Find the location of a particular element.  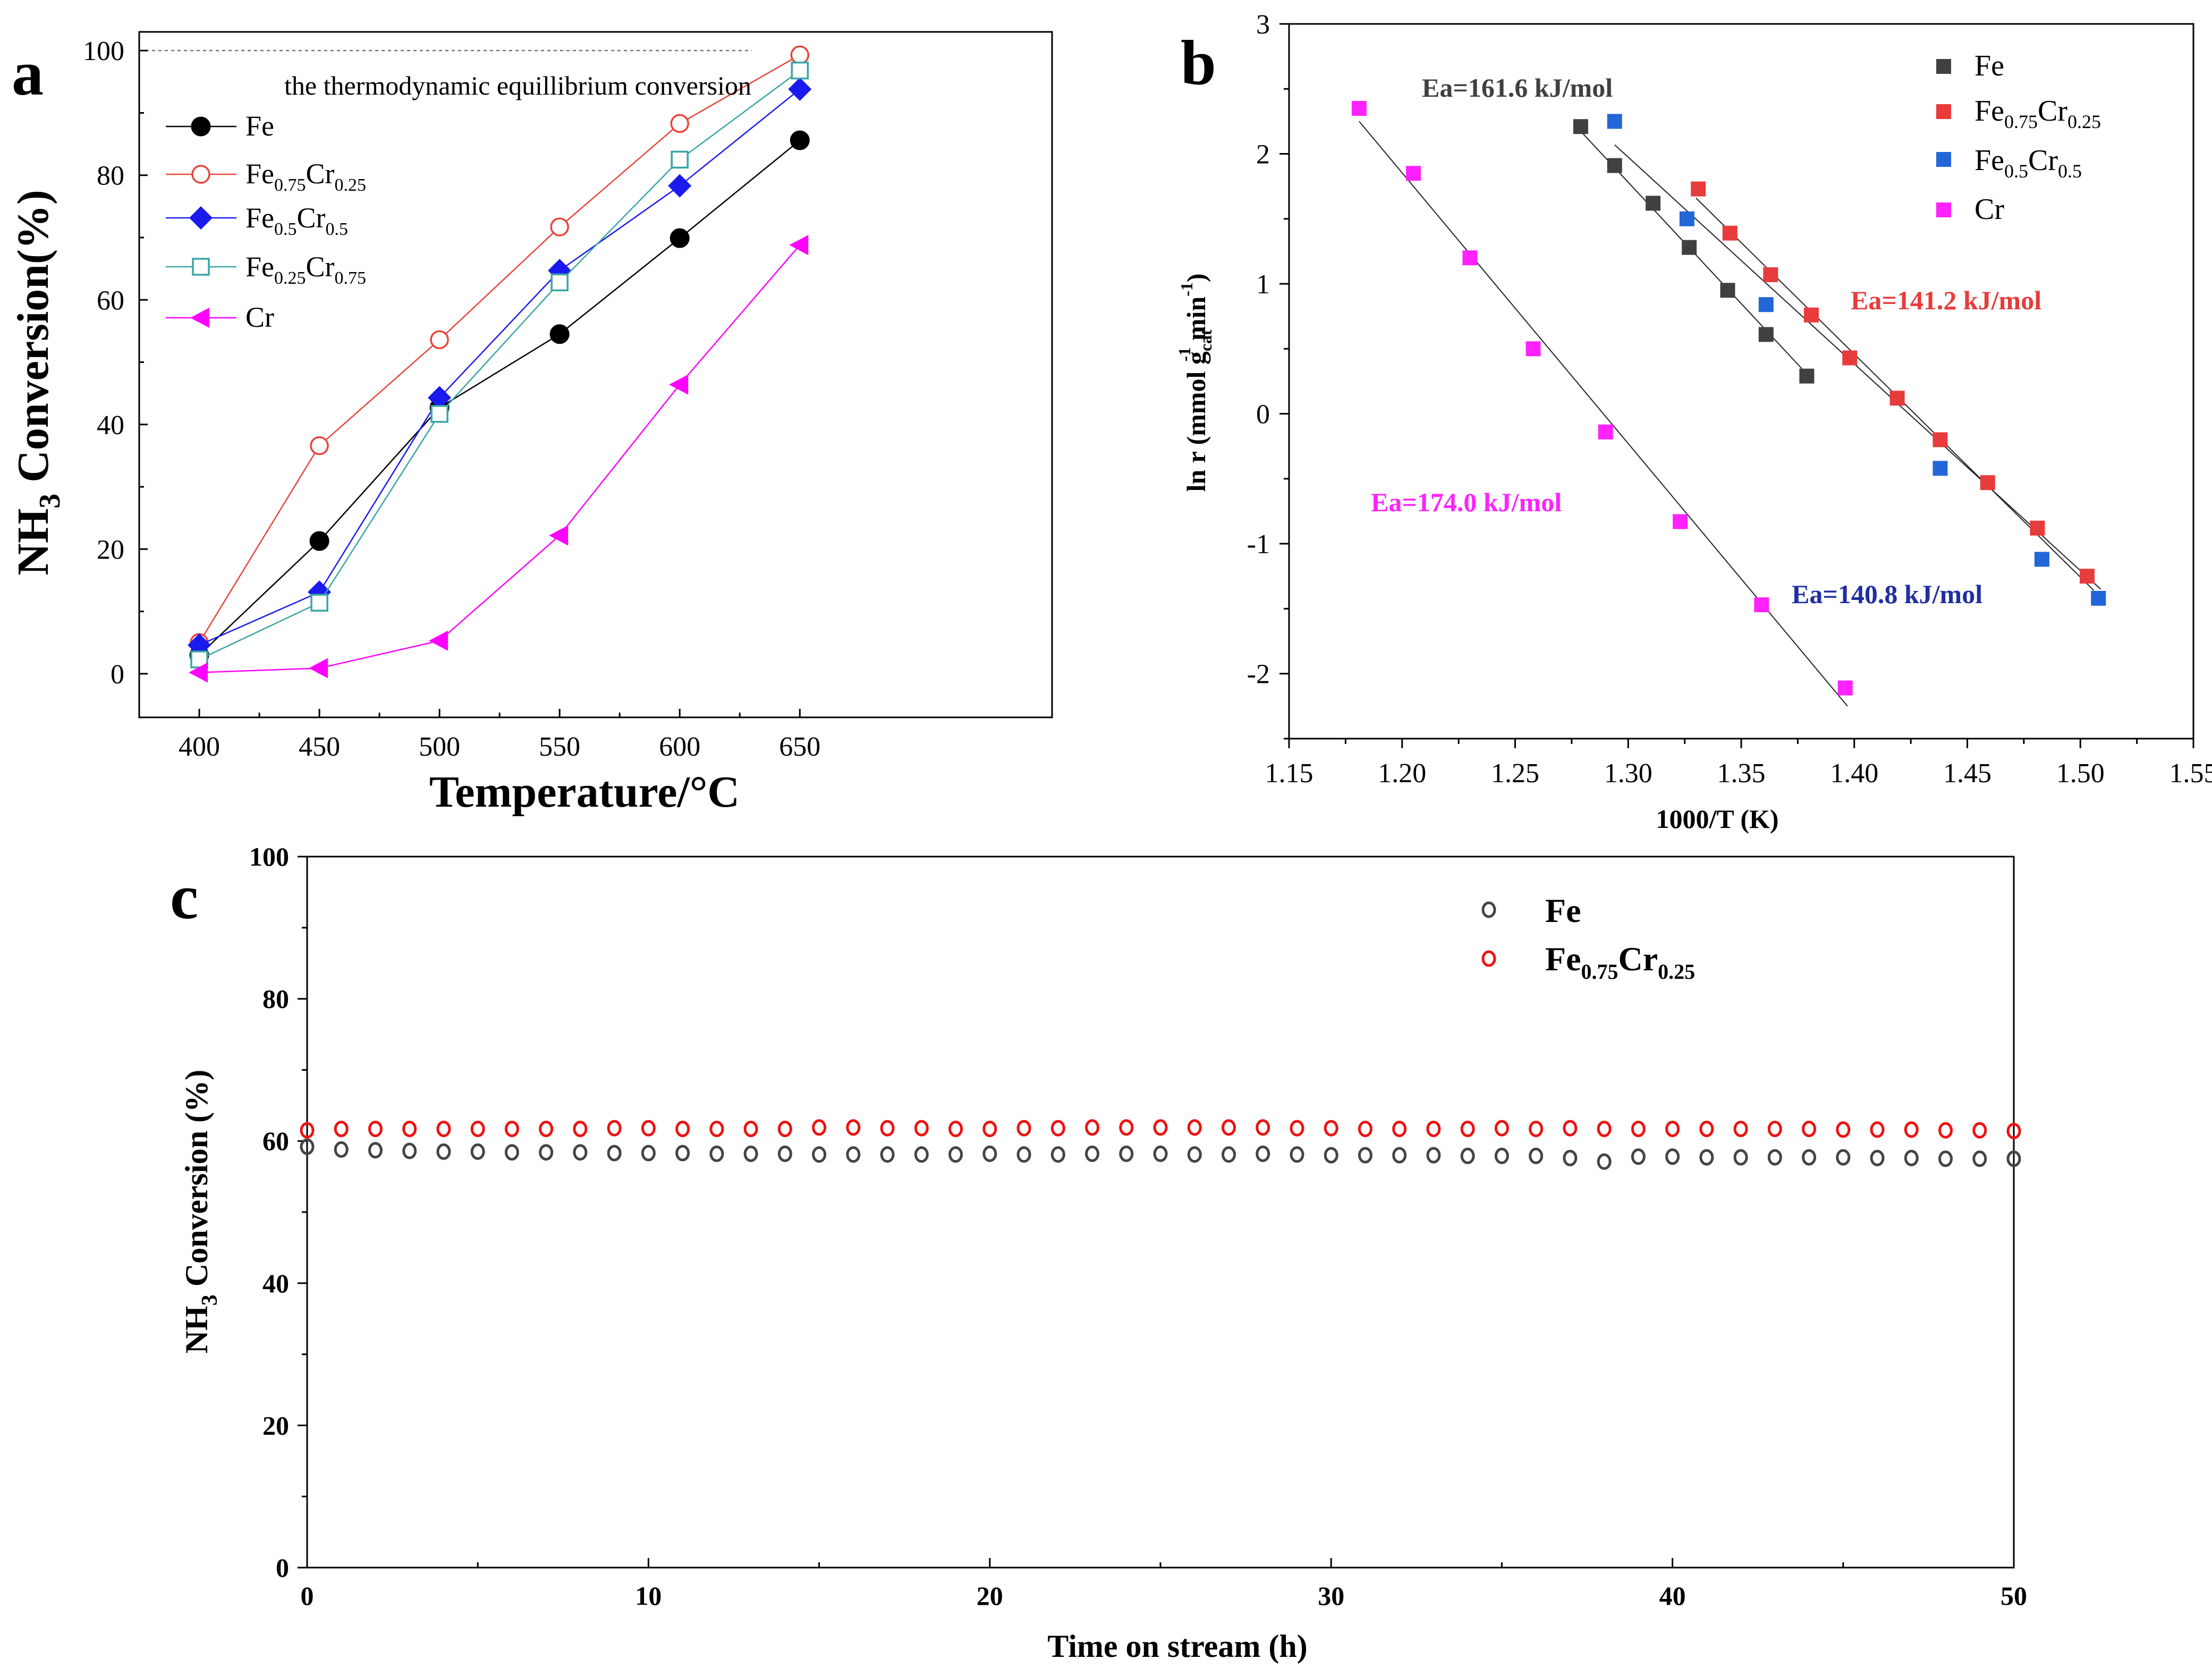

panel-c-x-tick-label: 50 is located at coordinates (2014, 1596).